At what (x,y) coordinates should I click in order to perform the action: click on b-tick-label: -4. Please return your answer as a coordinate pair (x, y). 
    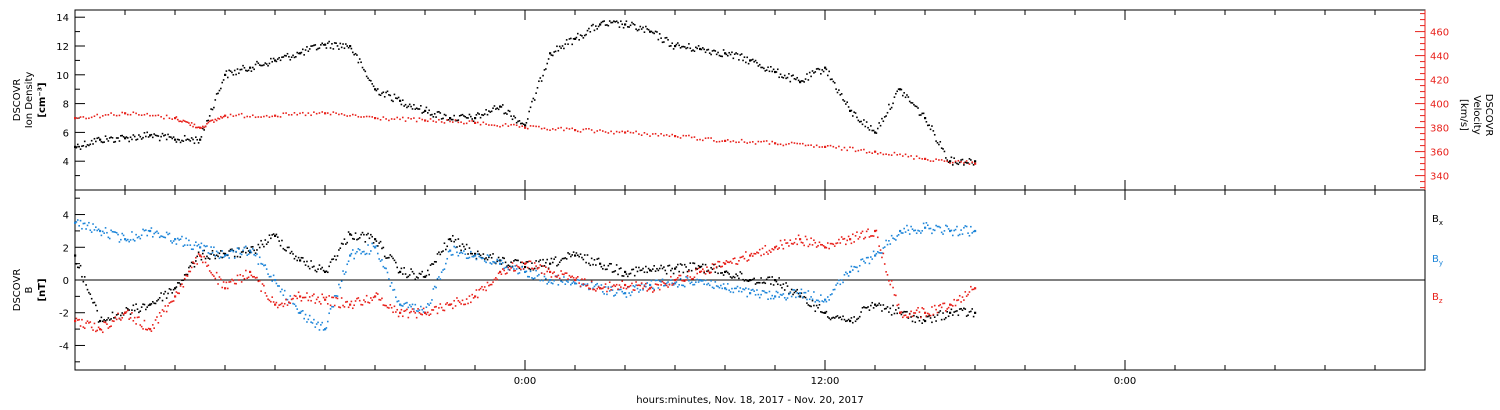
    Looking at the image, I should click on (64, 346).